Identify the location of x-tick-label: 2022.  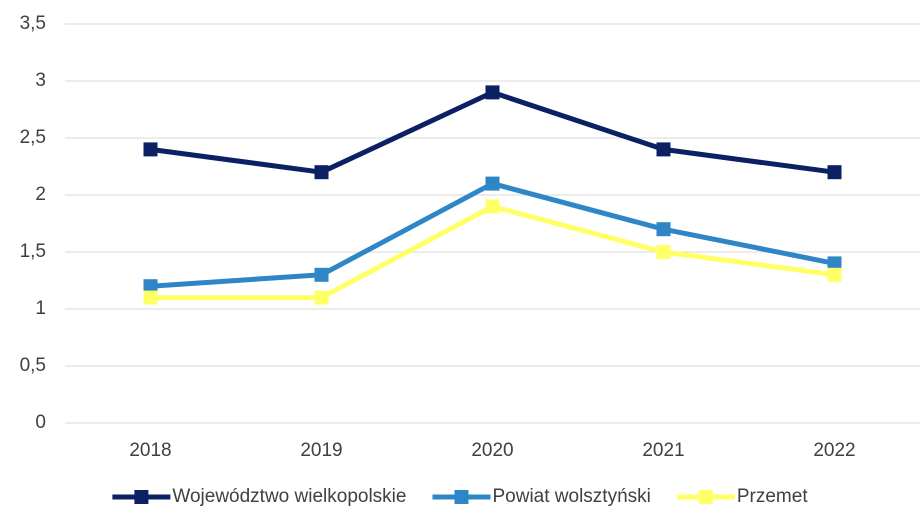
(834, 450).